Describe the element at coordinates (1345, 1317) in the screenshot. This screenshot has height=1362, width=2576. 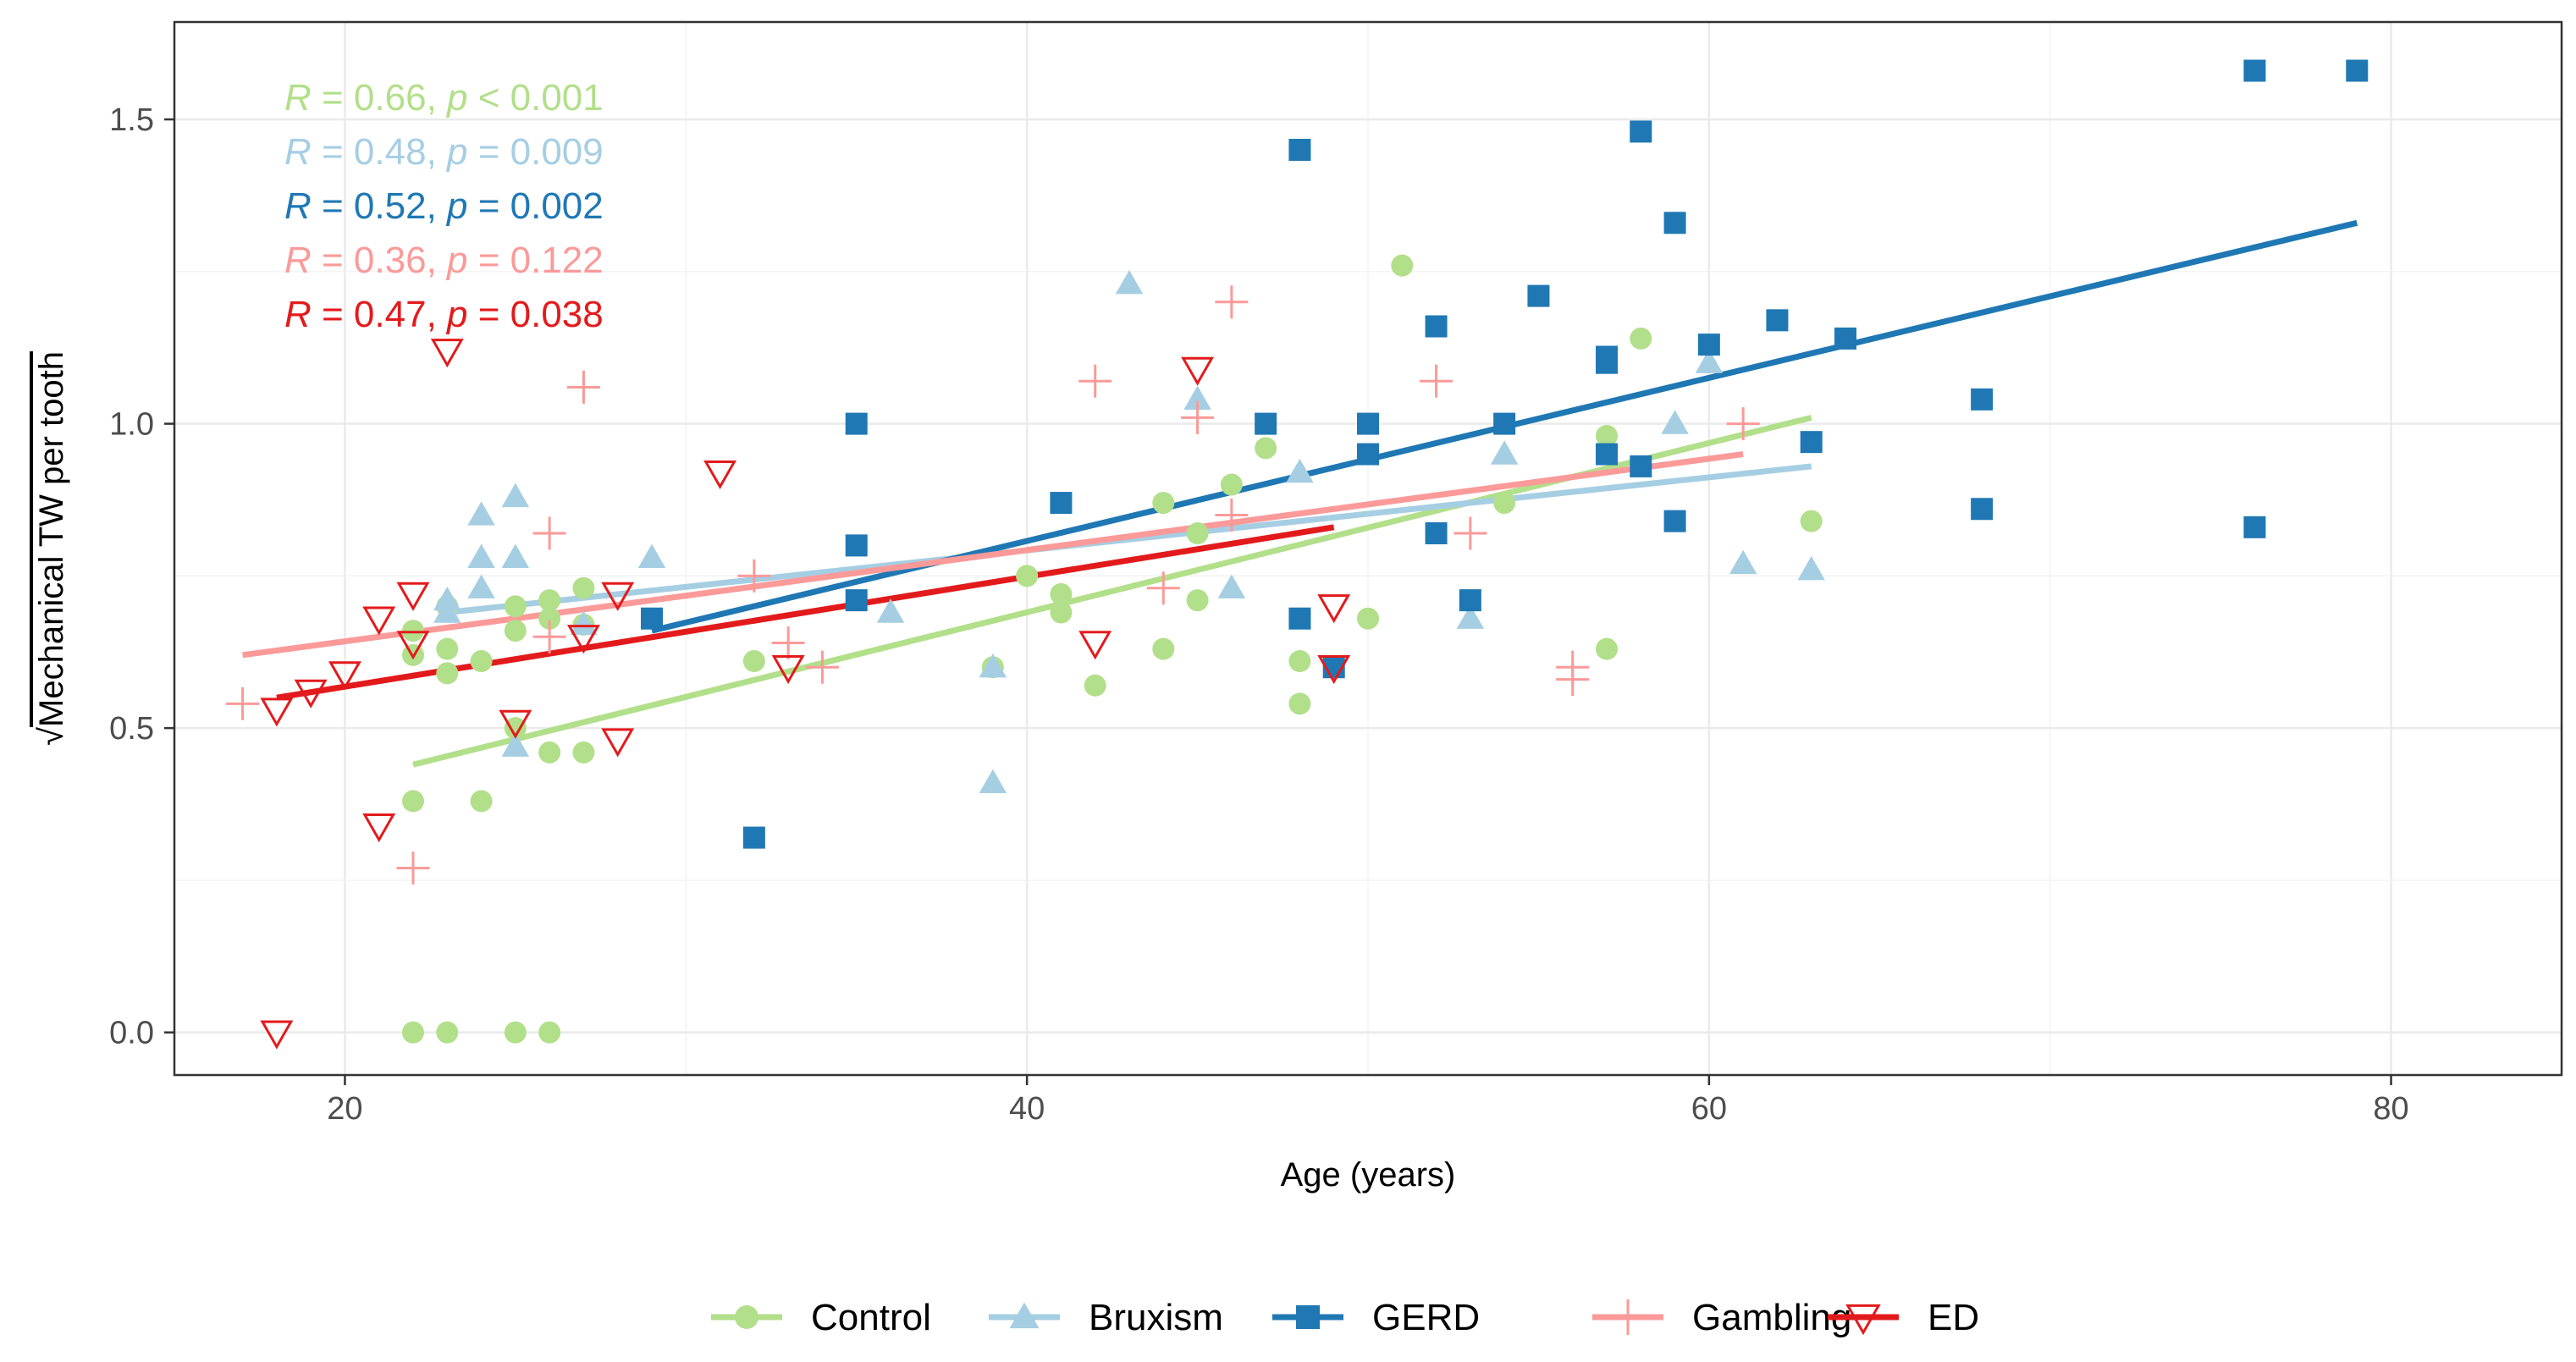
I see `legend: Control Bruxism GERD Gambling ED` at that location.